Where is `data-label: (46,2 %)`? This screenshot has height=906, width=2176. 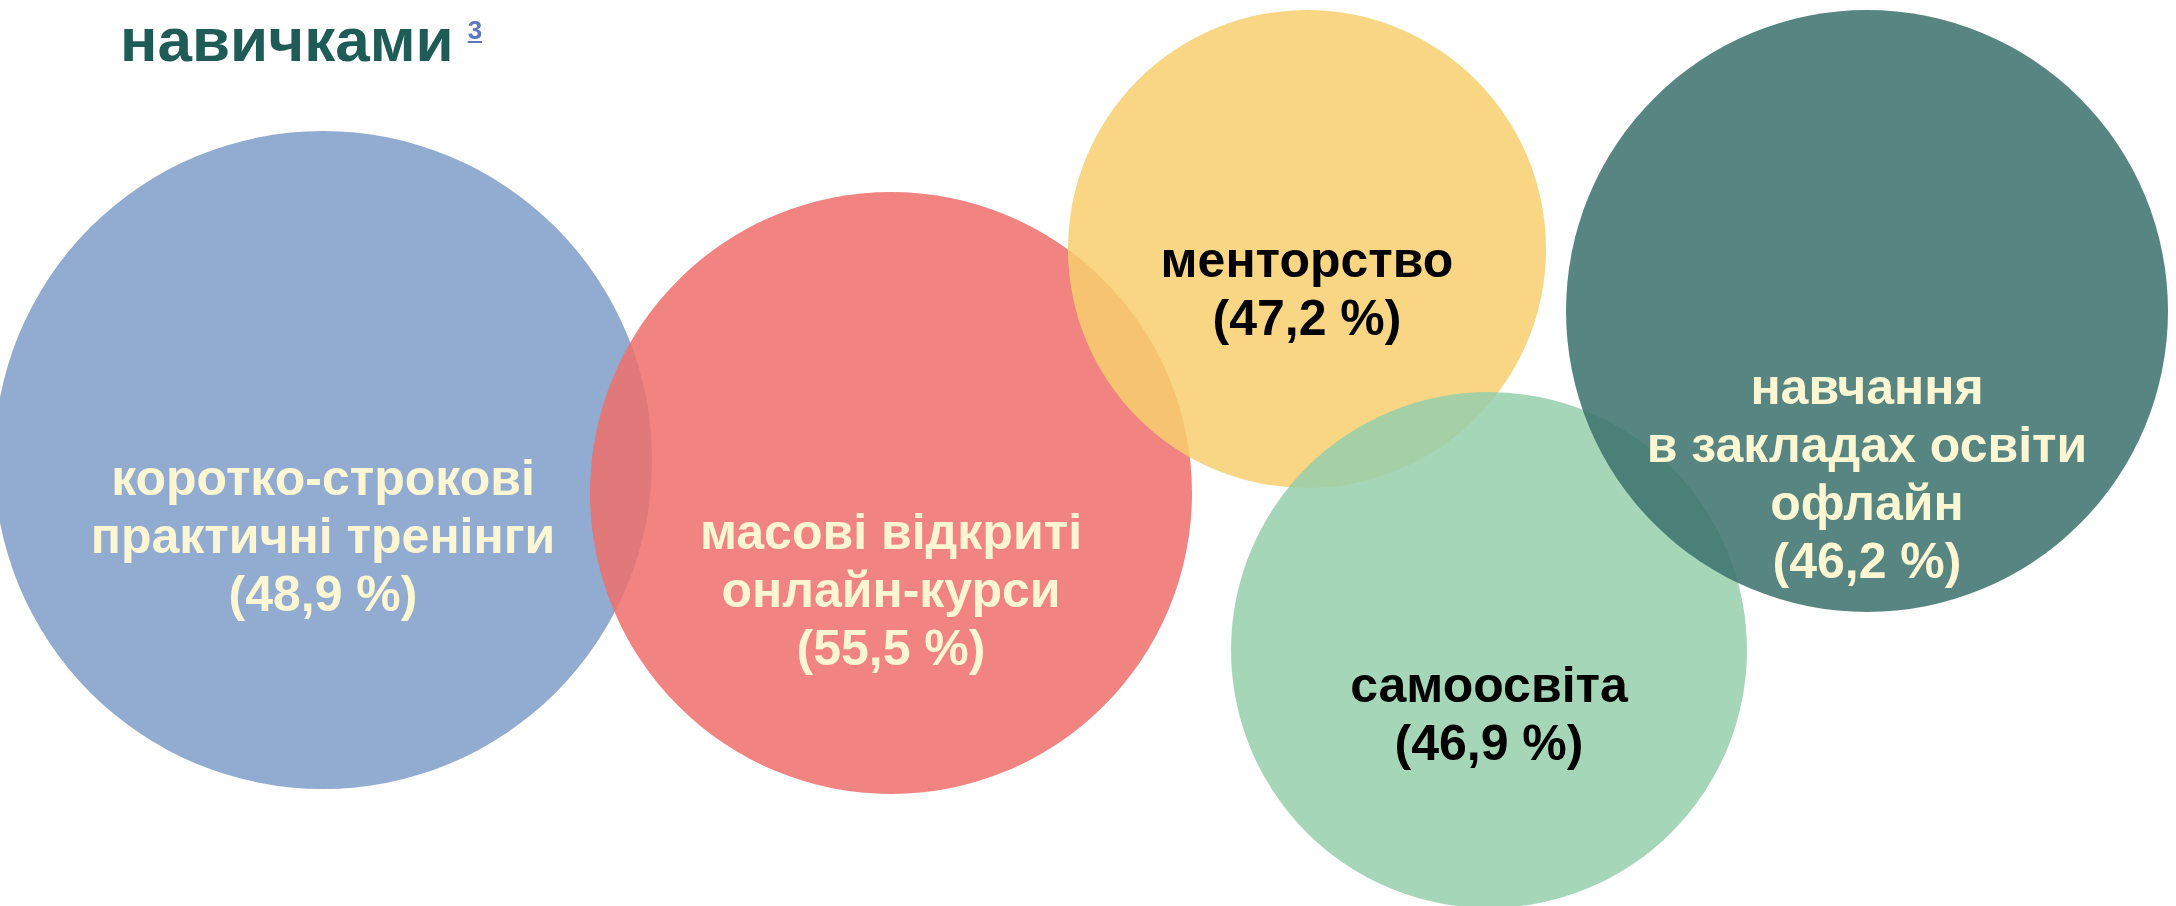 data-label: (46,2 %) is located at coordinates (1867, 561).